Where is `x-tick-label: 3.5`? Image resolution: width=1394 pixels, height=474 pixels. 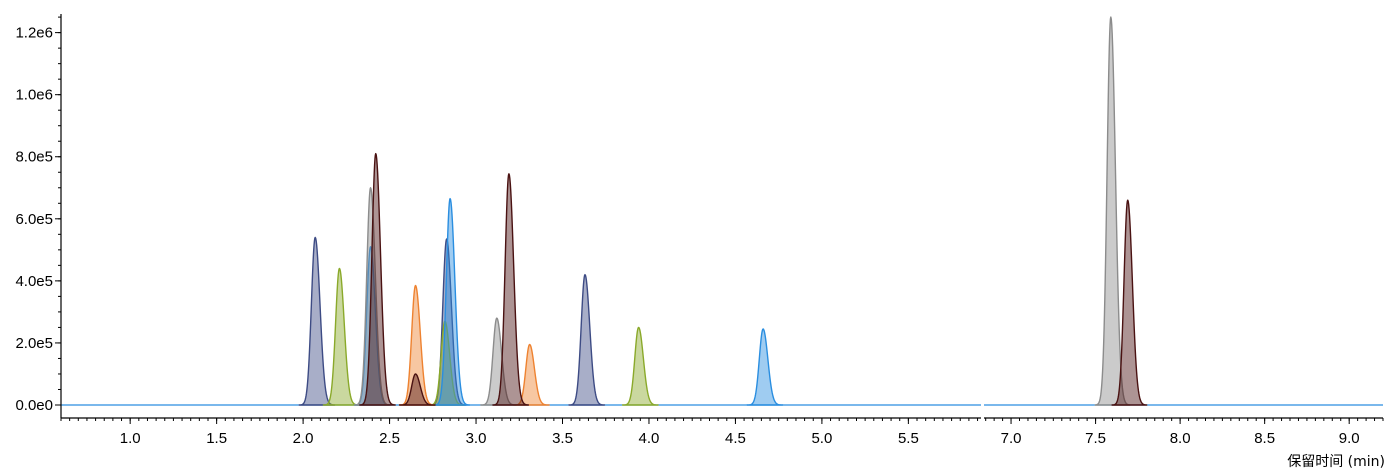
x-tick-label: 3.5 is located at coordinates (562, 438).